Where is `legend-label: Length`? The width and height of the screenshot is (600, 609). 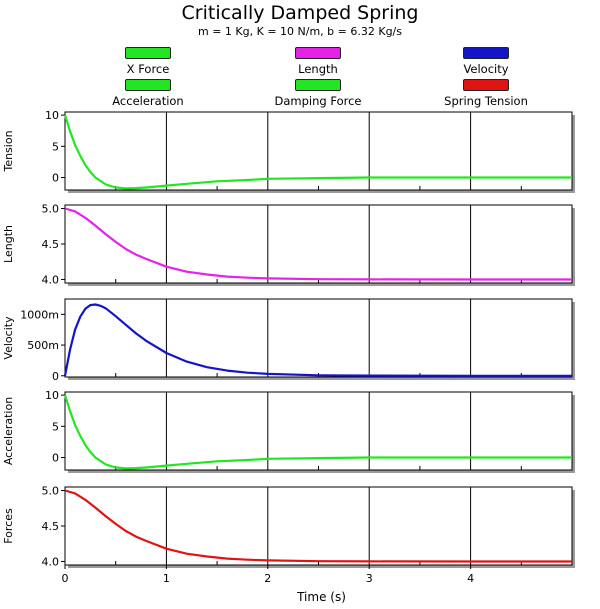 legend-label: Length is located at coordinates (318, 69).